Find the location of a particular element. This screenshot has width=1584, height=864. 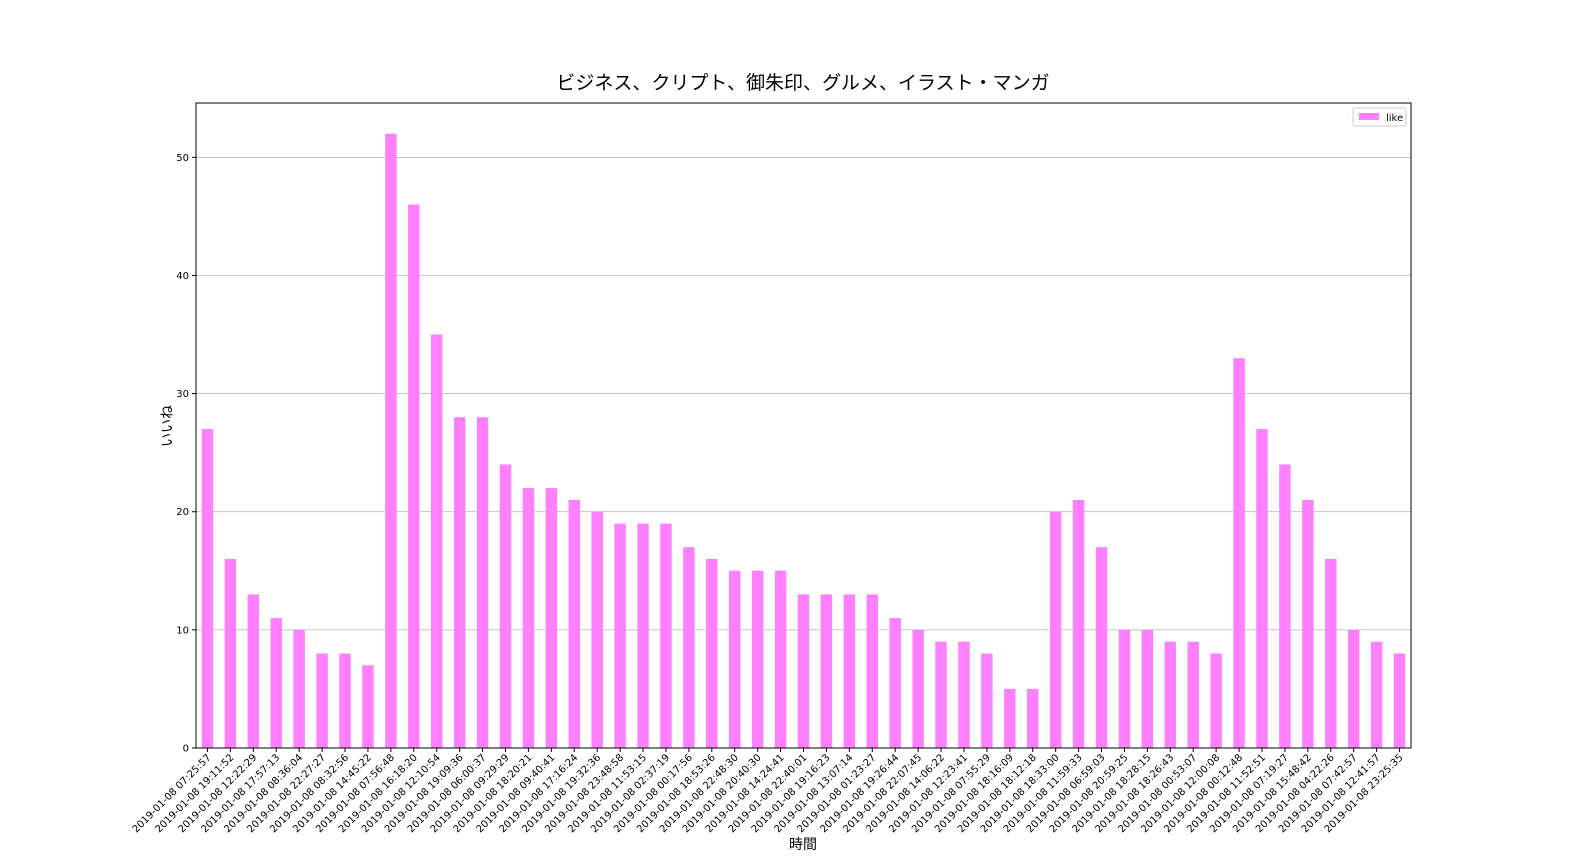

y-tick-label: 10 is located at coordinates (182, 630).